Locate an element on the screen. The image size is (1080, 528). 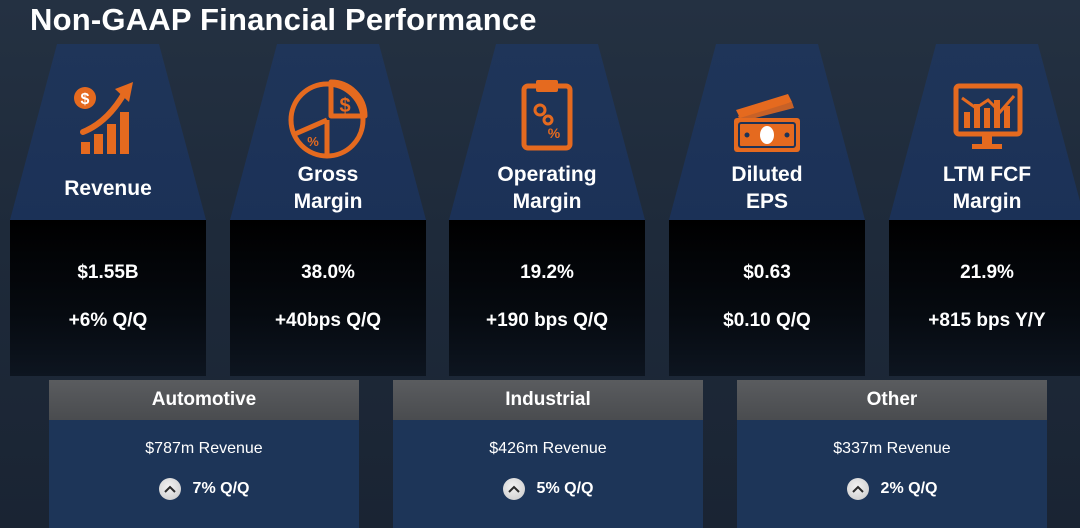
metric-card-diluted-eps: Diluted EPS $0.63 $0.10 Q/Q is located at coordinates (767, 210).